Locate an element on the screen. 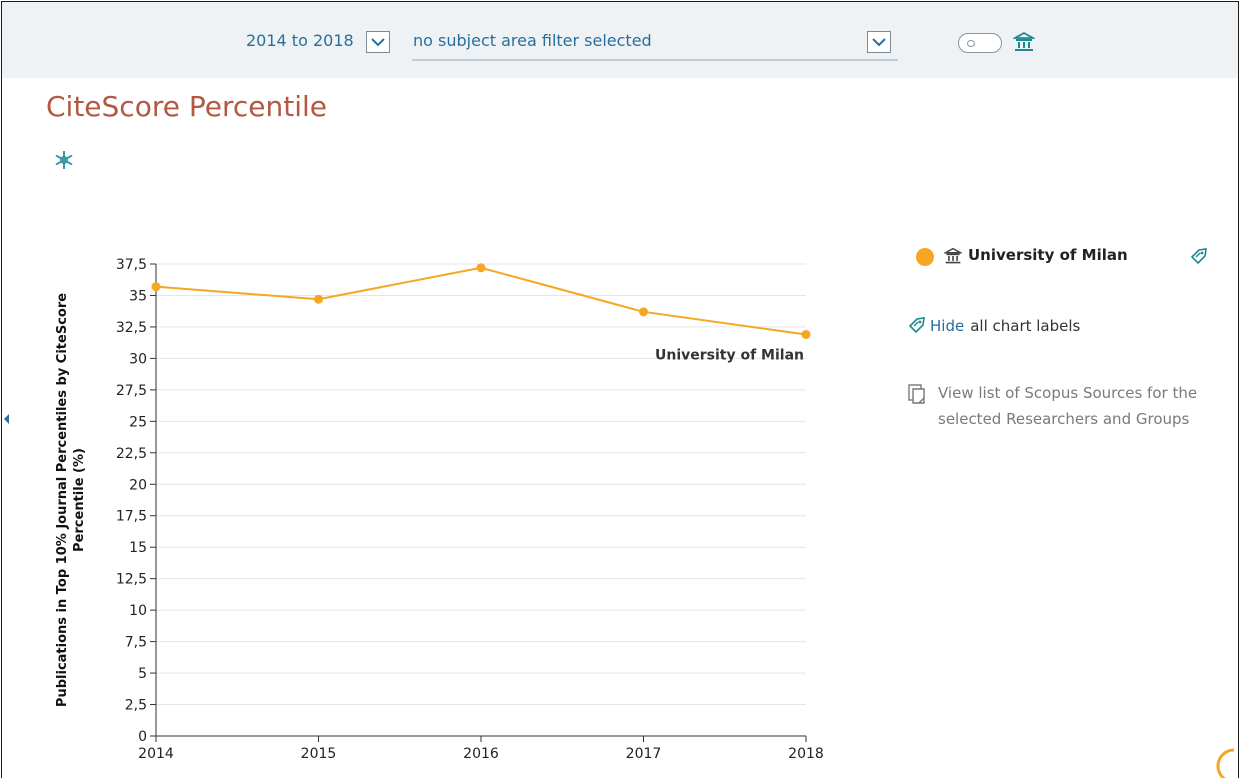 This screenshot has width=1240, height=780. toggle-switch-icon is located at coordinates (980, 43).